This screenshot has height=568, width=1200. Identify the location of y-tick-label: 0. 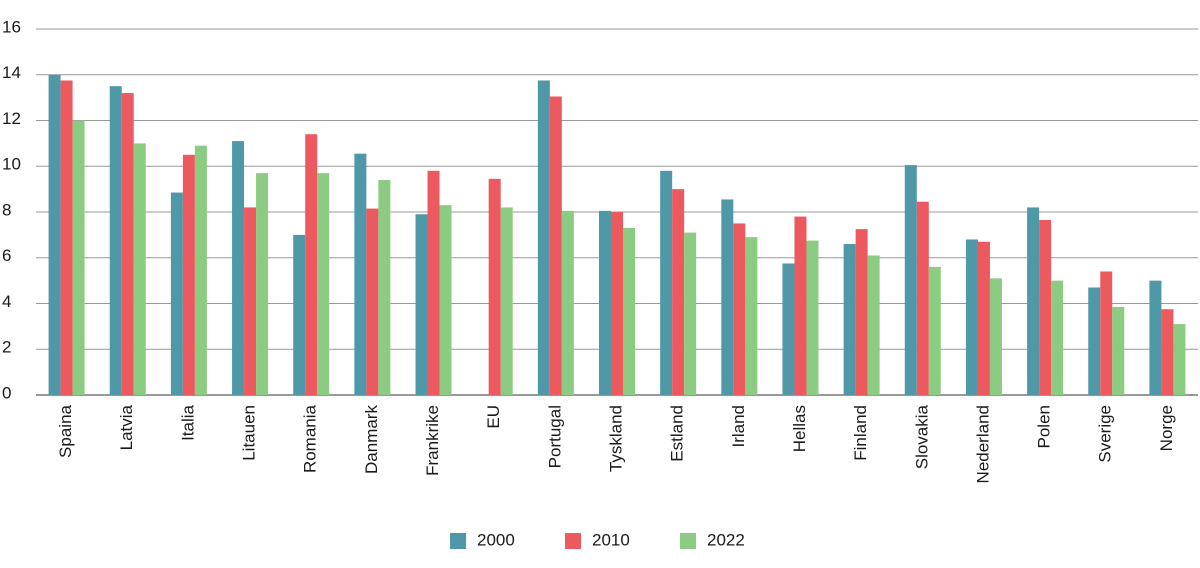
(6, 392).